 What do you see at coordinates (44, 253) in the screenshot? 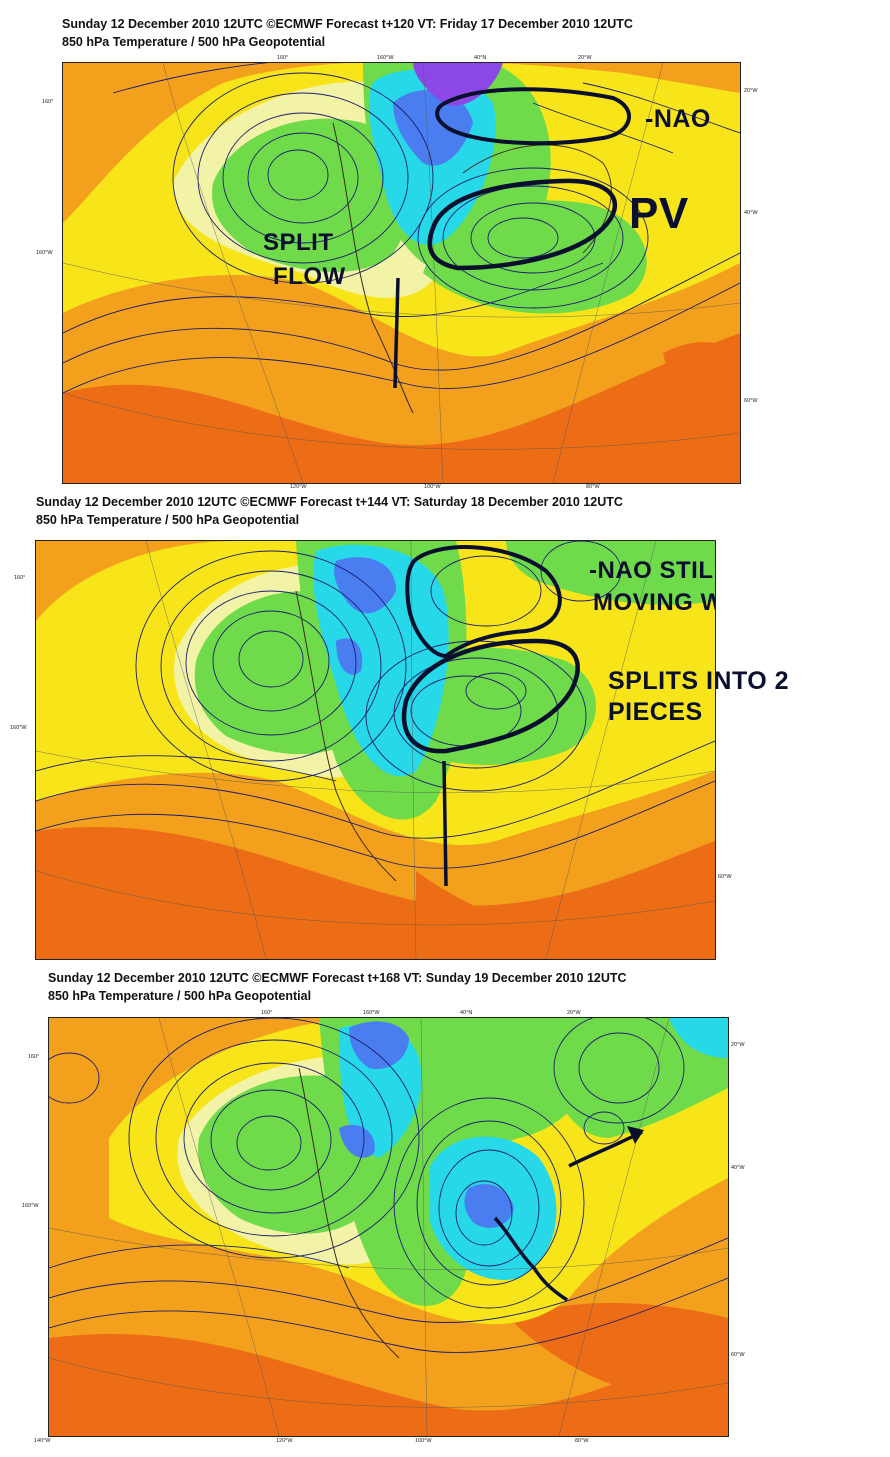
I see `panel-1-side-label: 160°W` at bounding box center [44, 253].